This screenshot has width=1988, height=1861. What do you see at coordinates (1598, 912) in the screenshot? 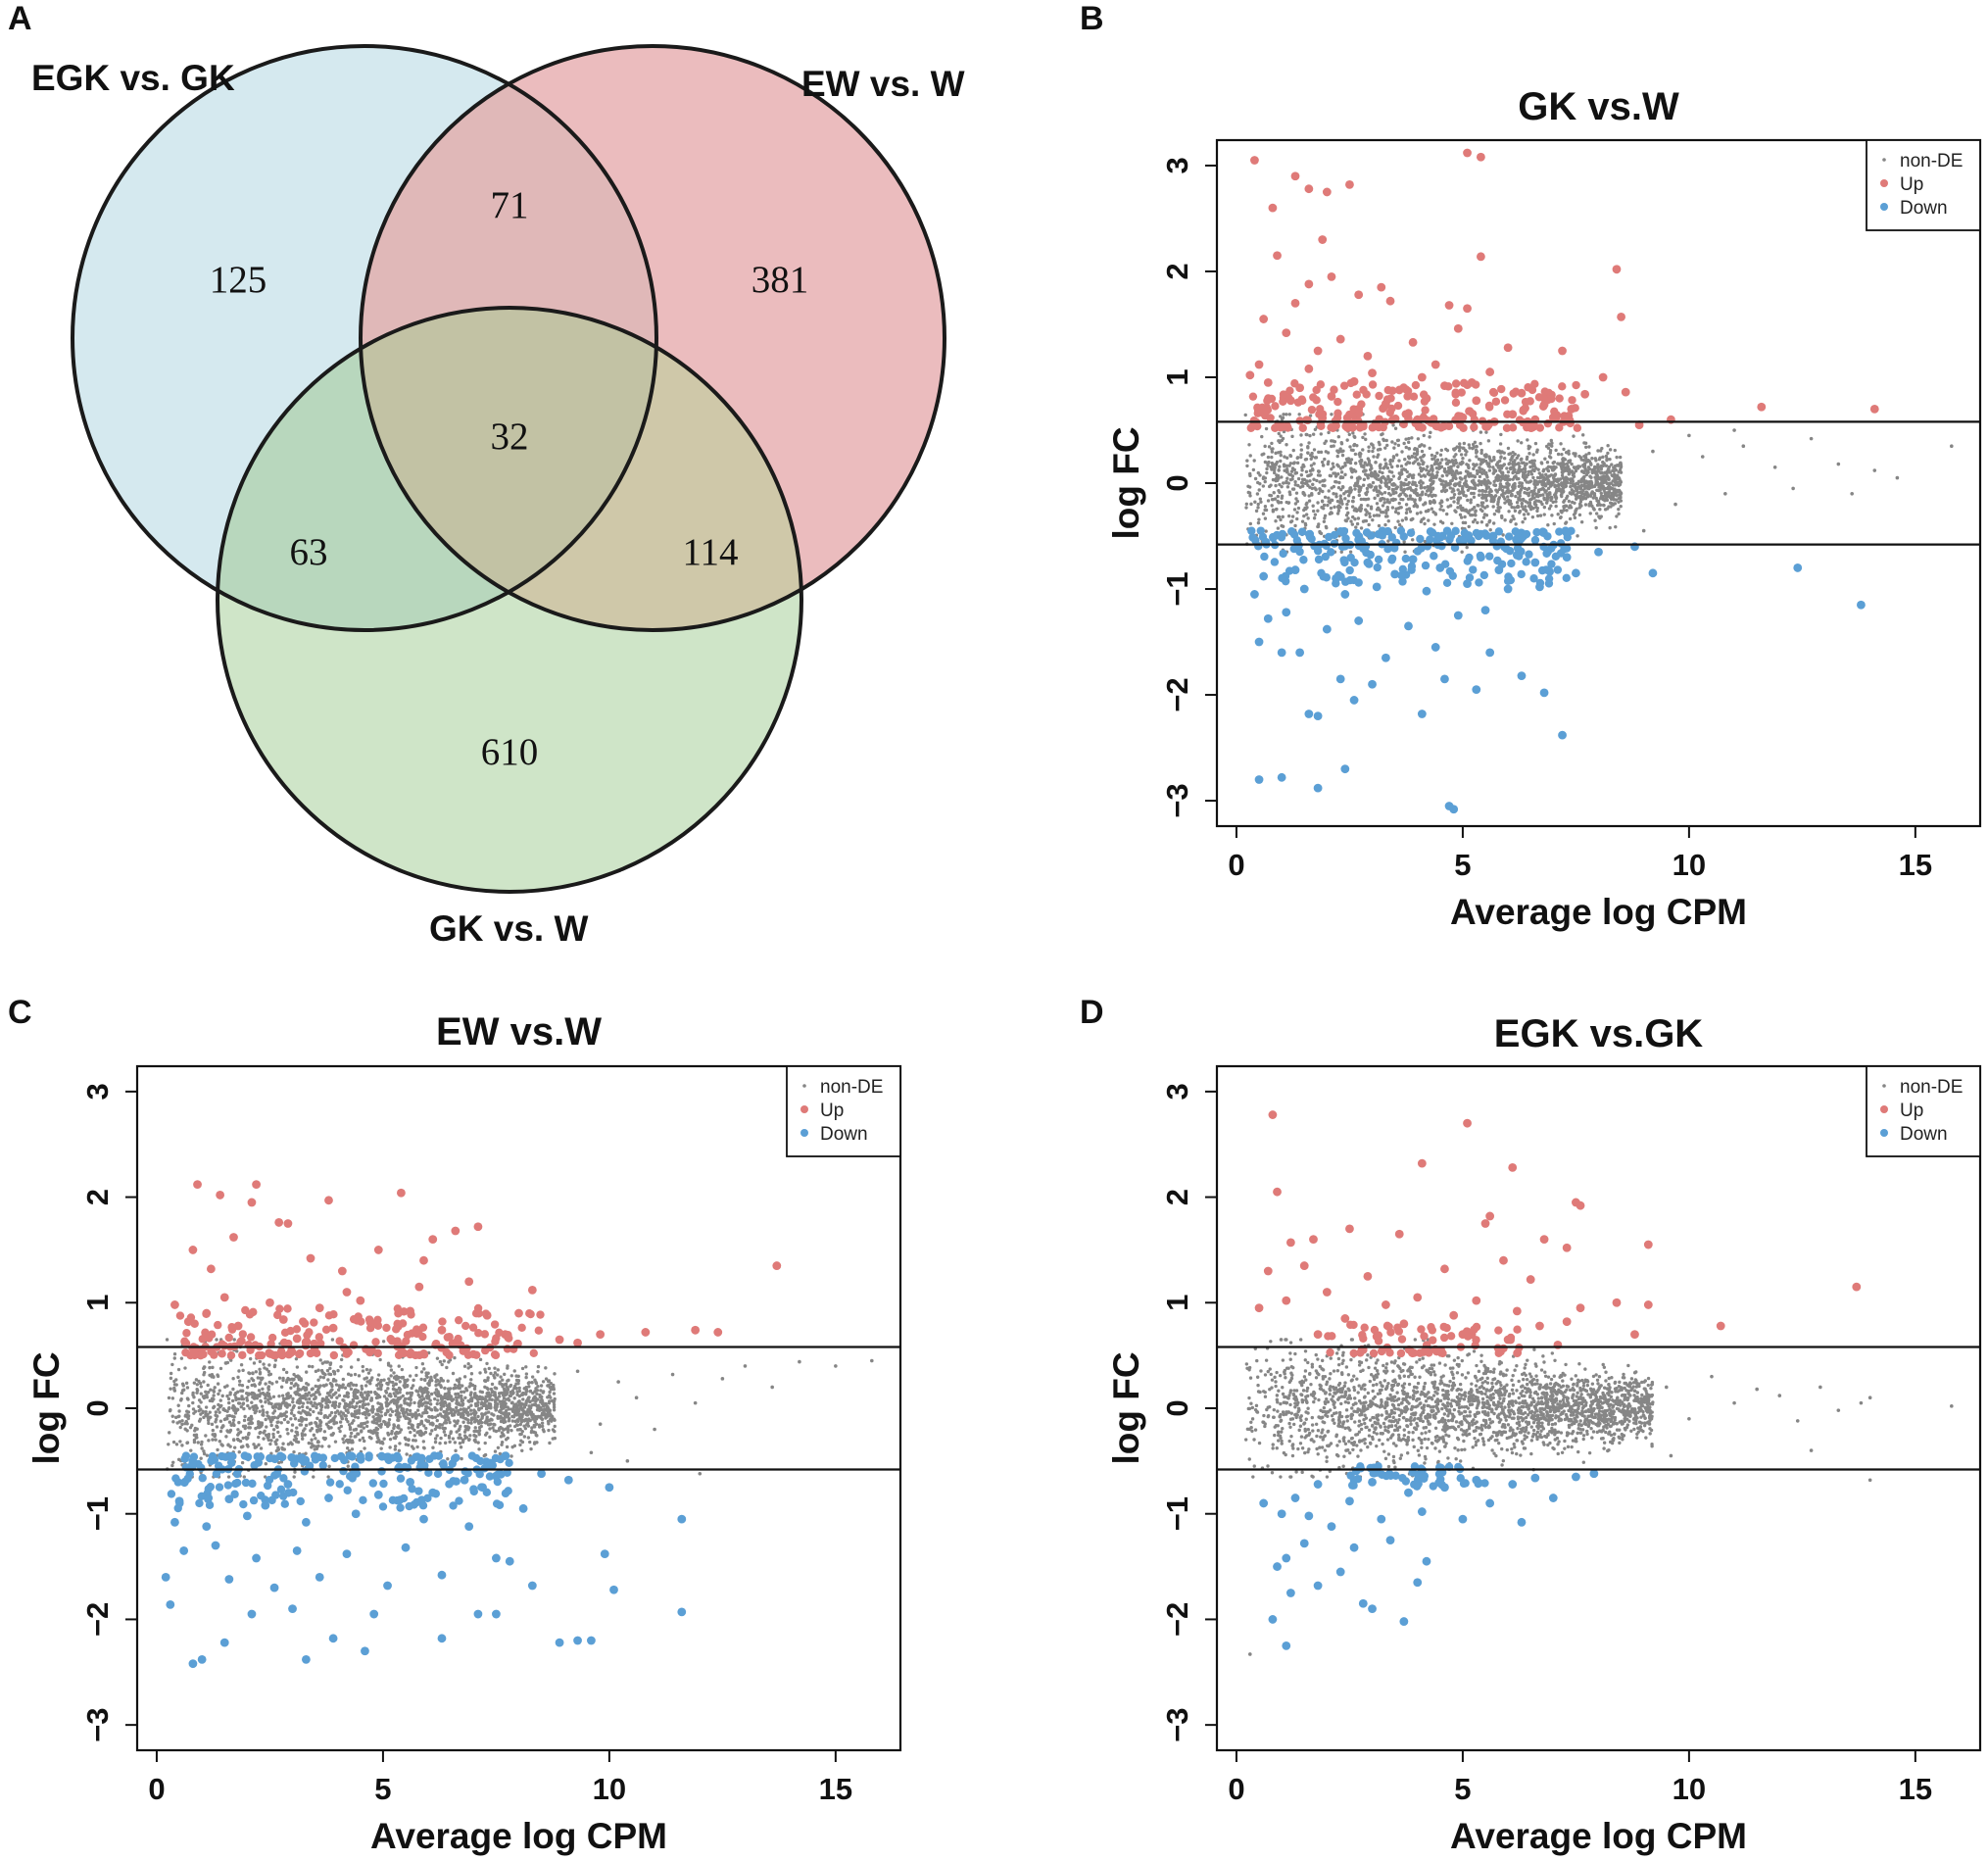
I see `x-axis-title: Average log CPM` at bounding box center [1598, 912].